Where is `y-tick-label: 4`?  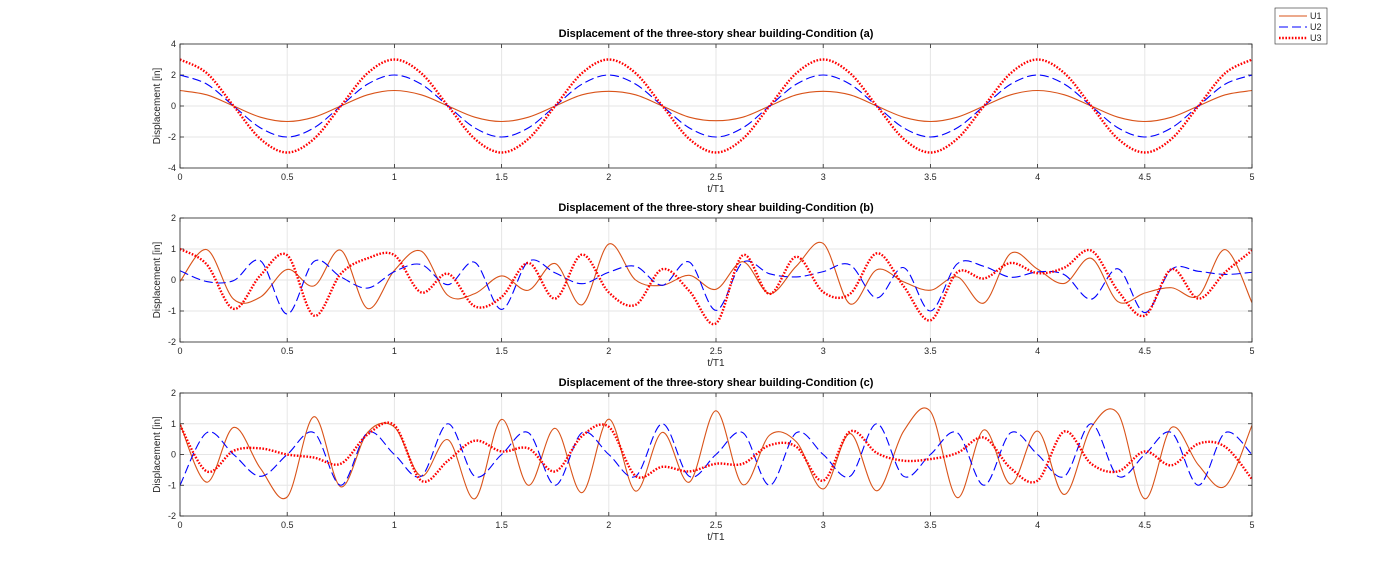
y-tick-label: 4 is located at coordinates (173, 44).